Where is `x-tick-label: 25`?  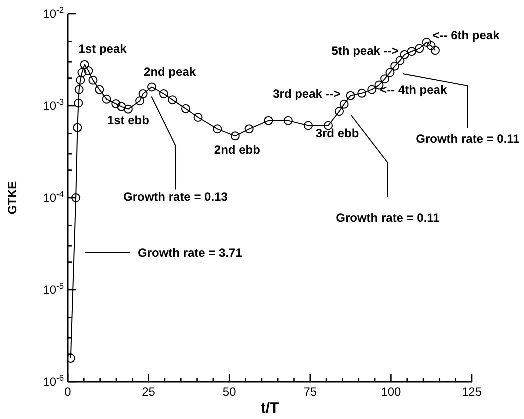 x-tick-label: 25 is located at coordinates (149, 392).